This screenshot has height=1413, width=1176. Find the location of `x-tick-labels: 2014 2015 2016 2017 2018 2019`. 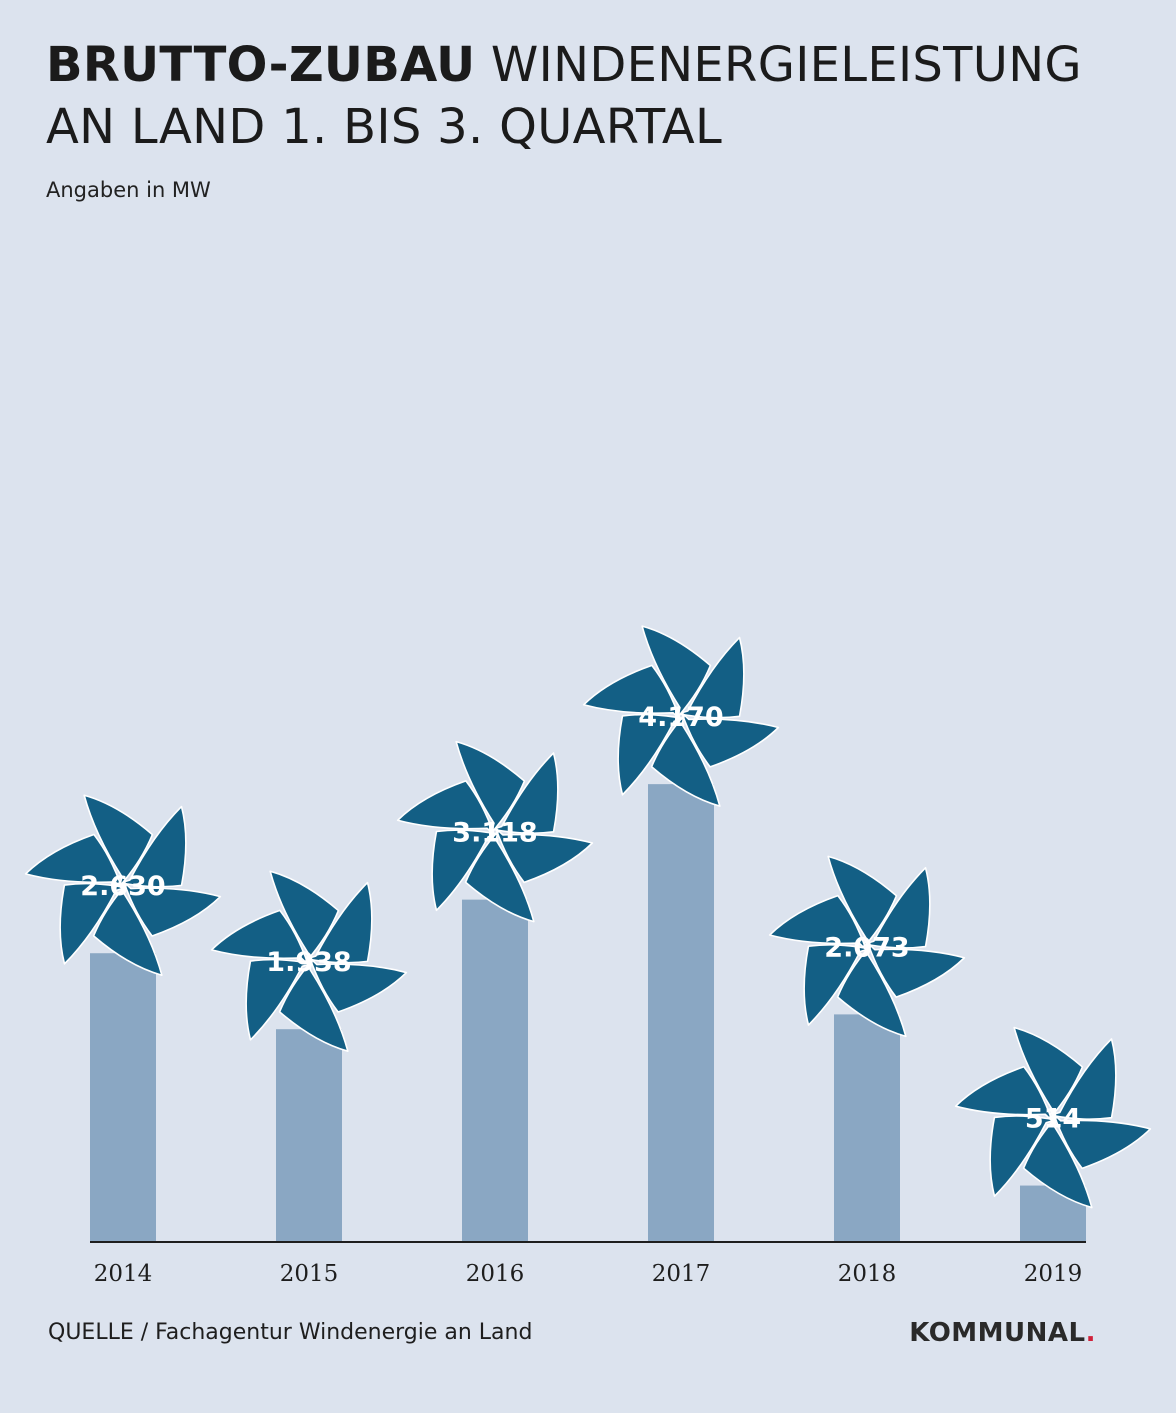

x-tick-labels: 2014 2015 2016 2017 2018 2019 is located at coordinates (588, 1274).